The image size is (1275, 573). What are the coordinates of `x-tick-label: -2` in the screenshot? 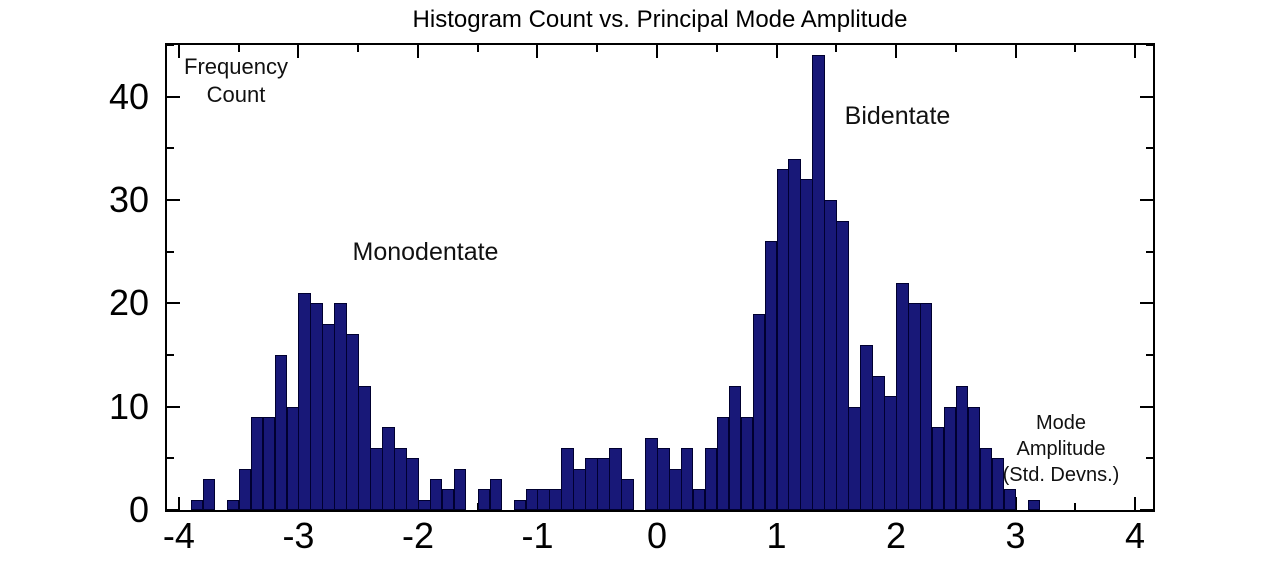 It's located at (417, 535).